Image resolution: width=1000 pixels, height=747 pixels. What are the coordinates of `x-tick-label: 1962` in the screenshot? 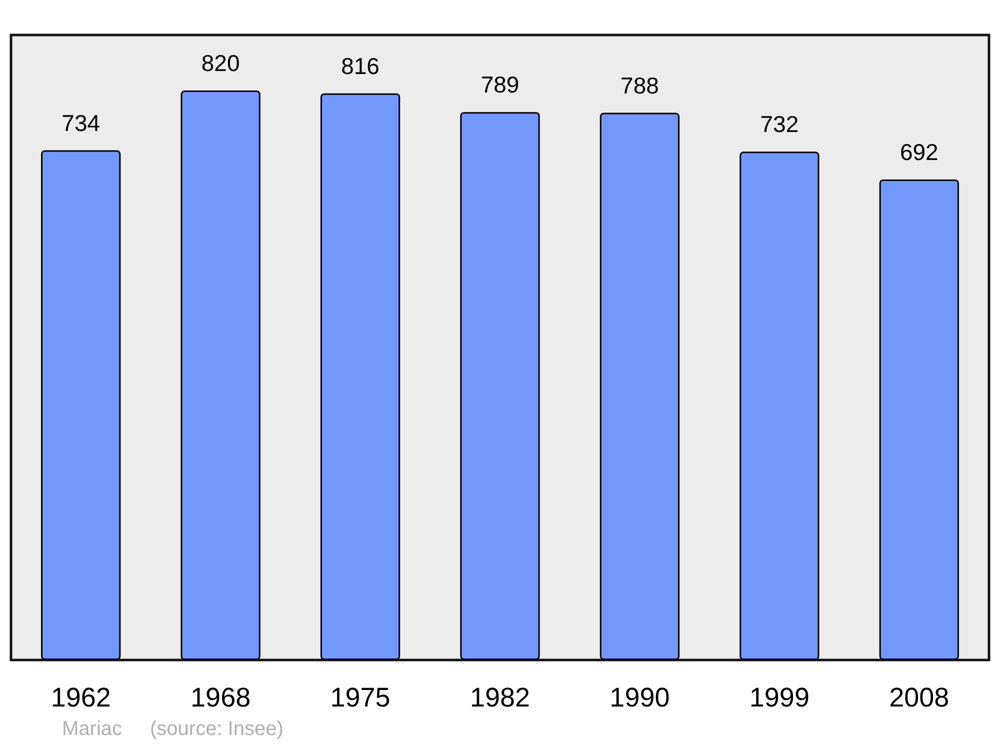 It's located at (80, 697).